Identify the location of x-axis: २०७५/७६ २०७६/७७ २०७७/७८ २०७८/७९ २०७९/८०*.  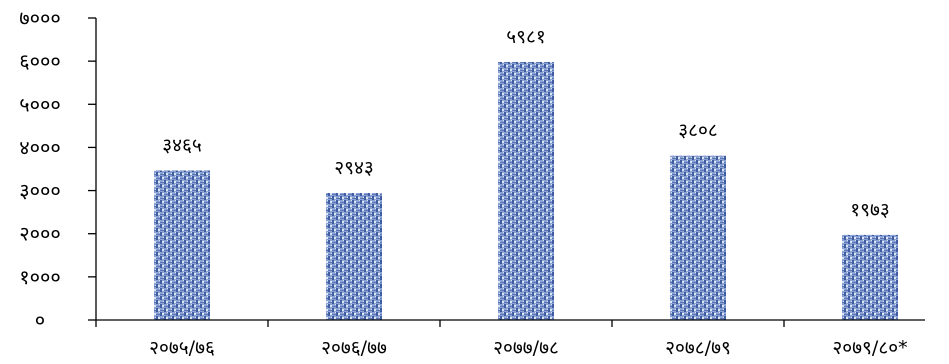
(510, 339).